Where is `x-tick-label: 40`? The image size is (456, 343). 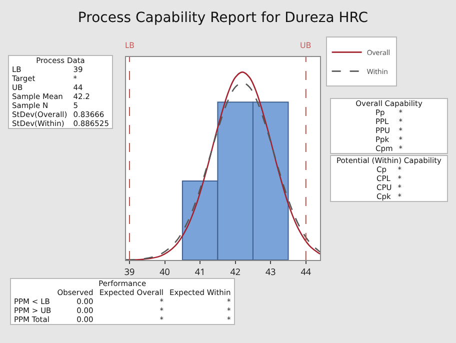
x-tick-label: 40 is located at coordinates (165, 271).